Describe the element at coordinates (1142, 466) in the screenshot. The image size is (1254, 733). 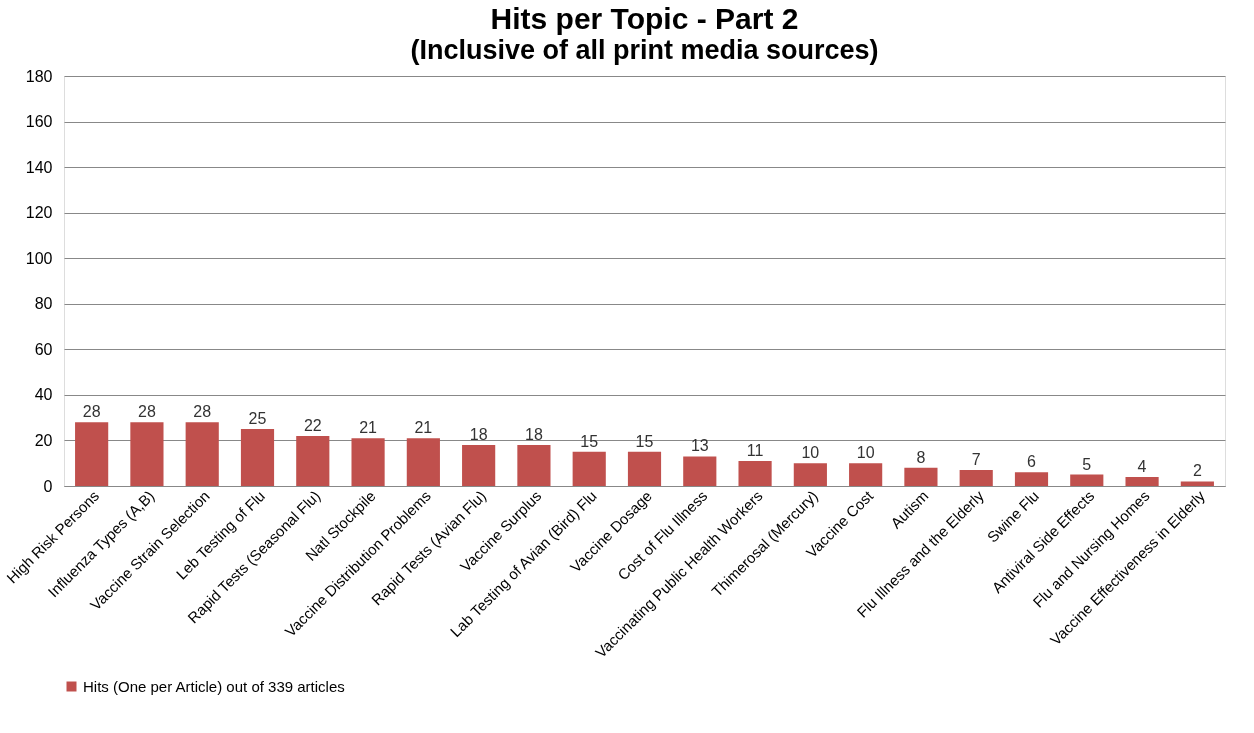
I see `data-label: 4` at that location.